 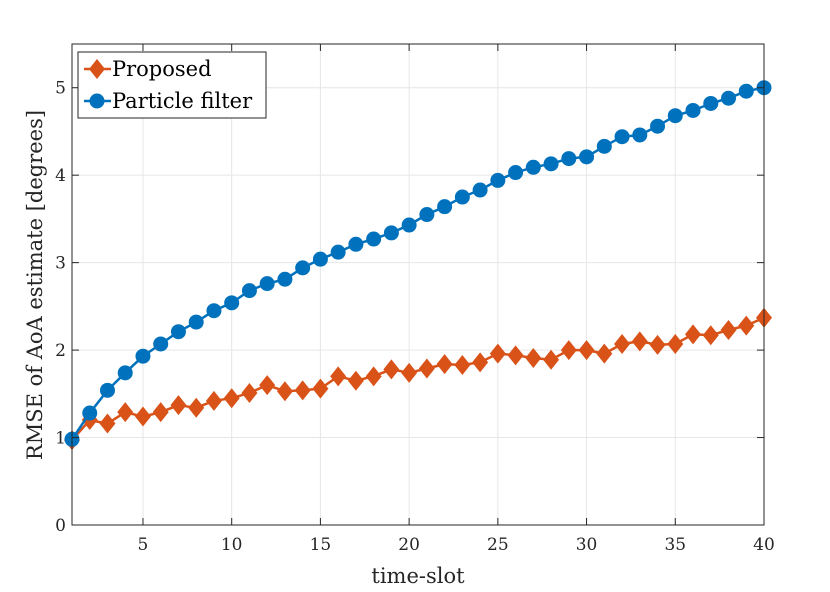 What do you see at coordinates (675, 545) in the screenshot?
I see `x-tick-label: 35` at bounding box center [675, 545].